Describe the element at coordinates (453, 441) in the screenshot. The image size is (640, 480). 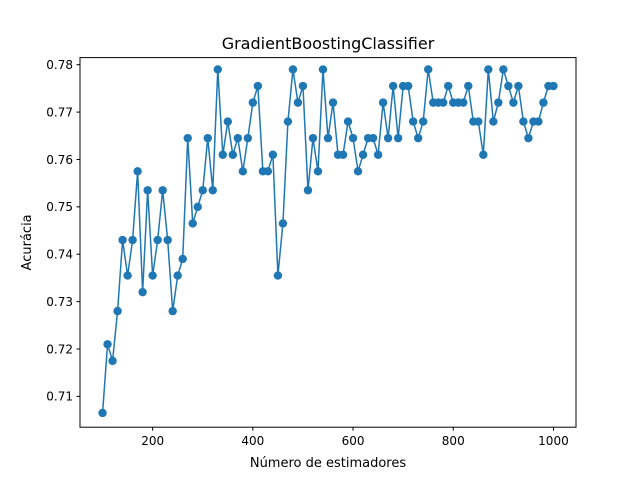
I see `x-tick-label: 800` at that location.